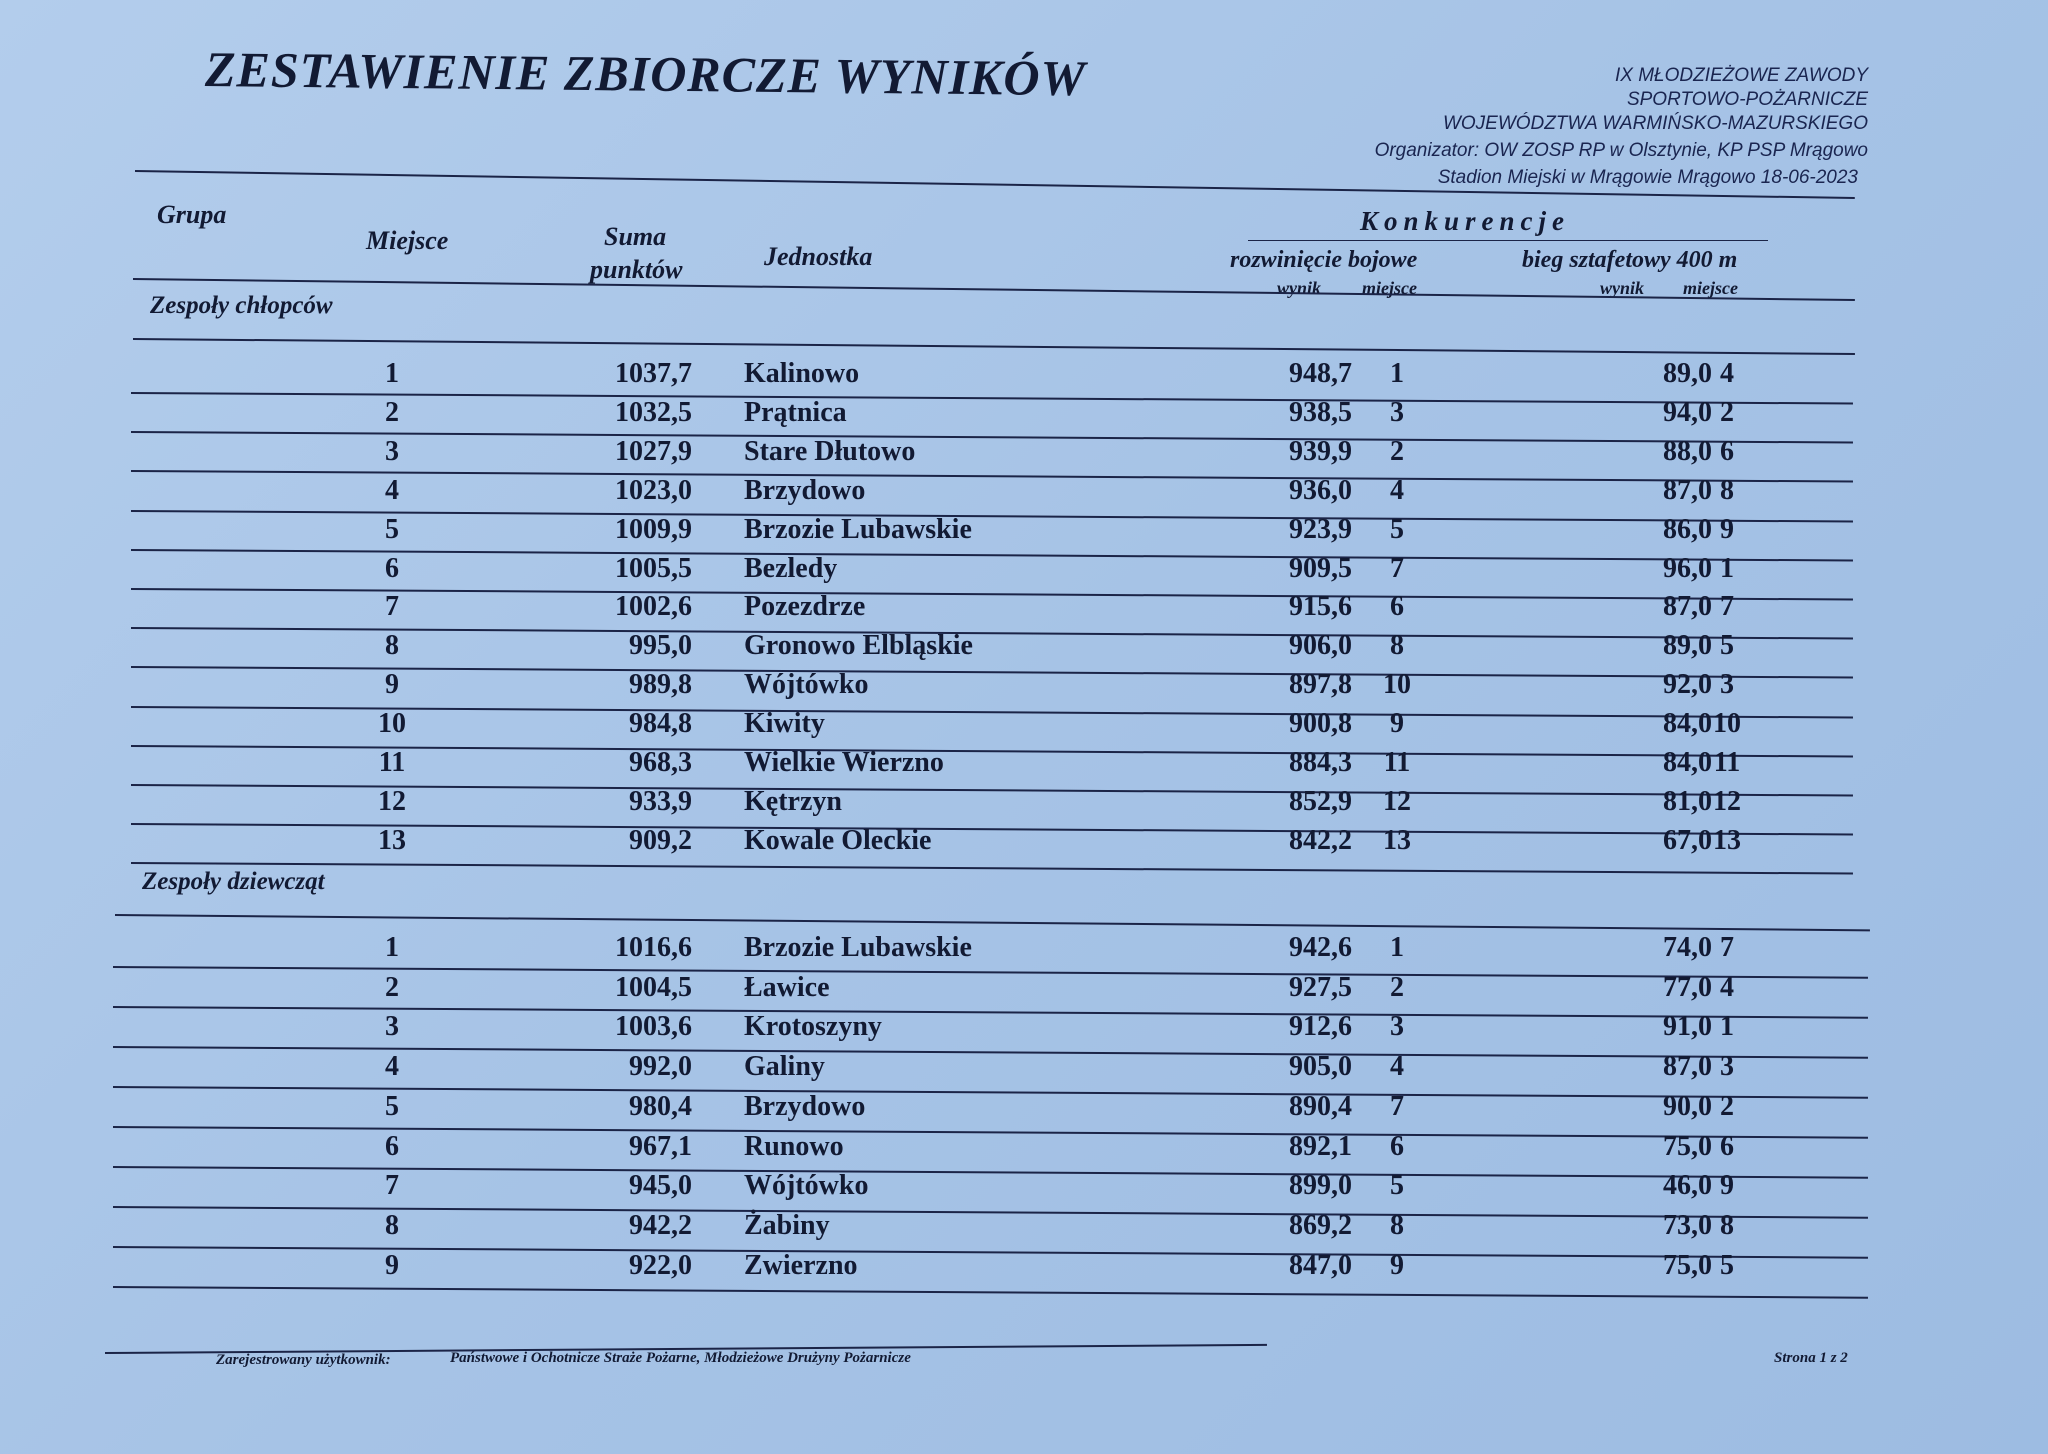 This screenshot has height=1454, width=2048. Describe the element at coordinates (1687, 685) in the screenshot. I see `comp2-result-cell: 92,0` at that location.